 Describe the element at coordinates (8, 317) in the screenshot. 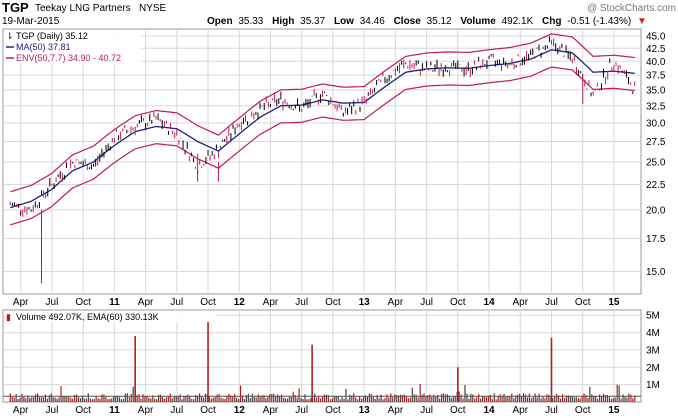

I see `volume-legend-icon: ▮` at that location.